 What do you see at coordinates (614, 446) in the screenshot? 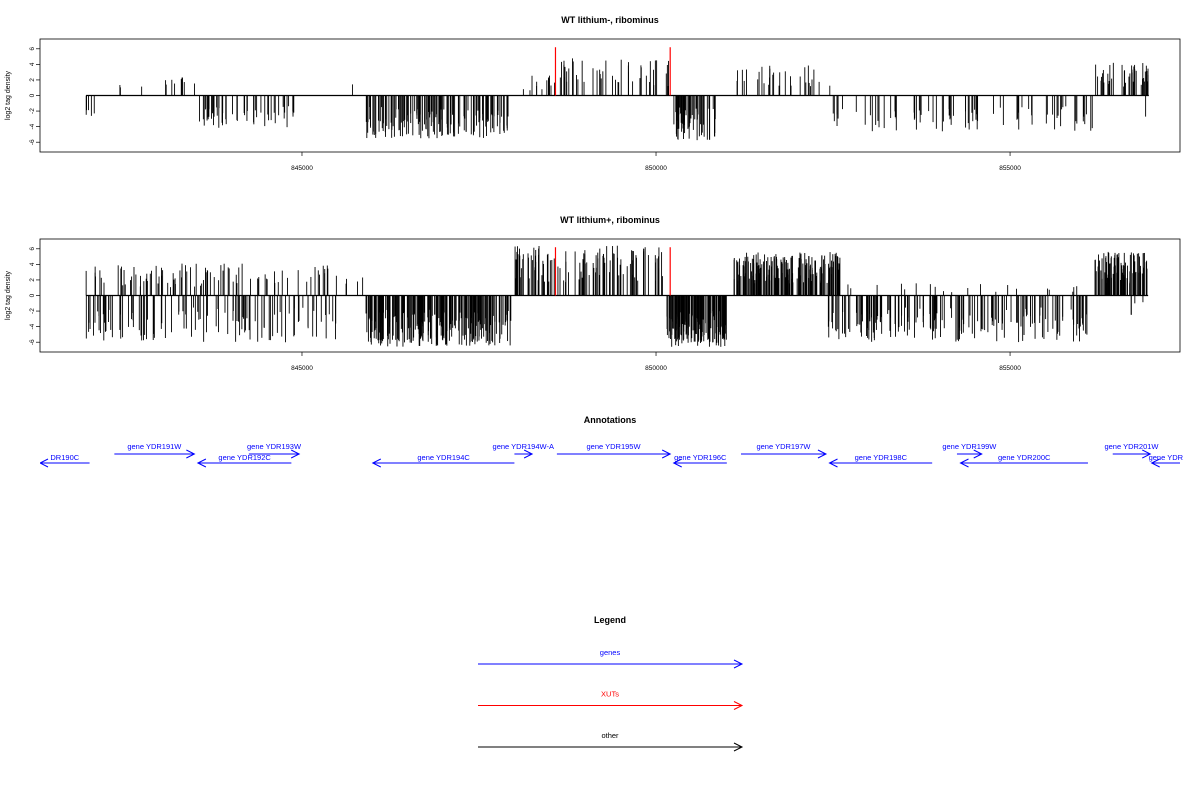
I see `gene-label: gene YDR195W` at bounding box center [614, 446].